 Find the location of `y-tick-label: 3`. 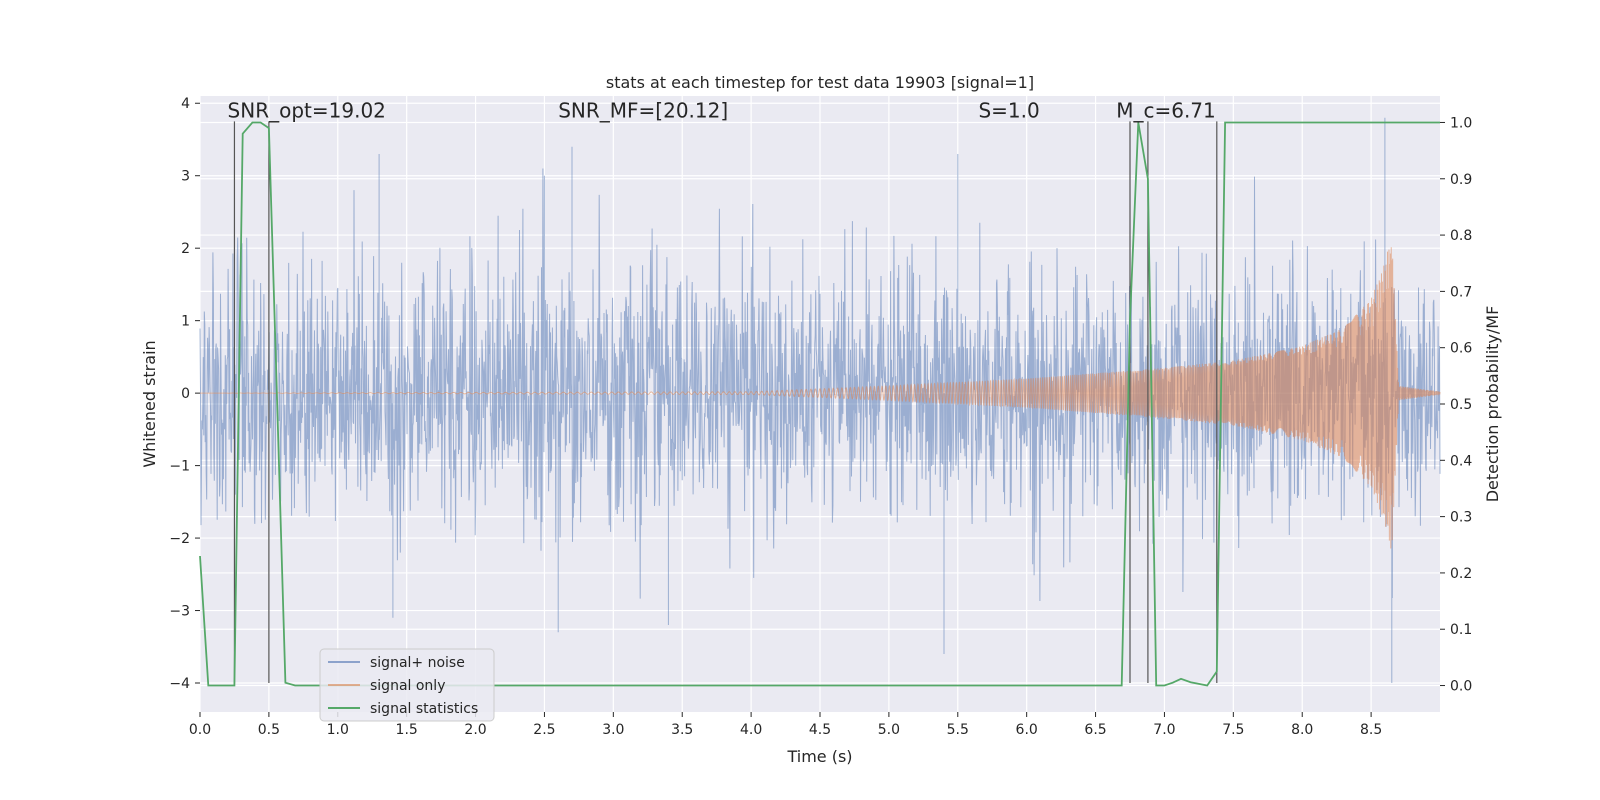

y-tick-label: 3 is located at coordinates (185, 177).